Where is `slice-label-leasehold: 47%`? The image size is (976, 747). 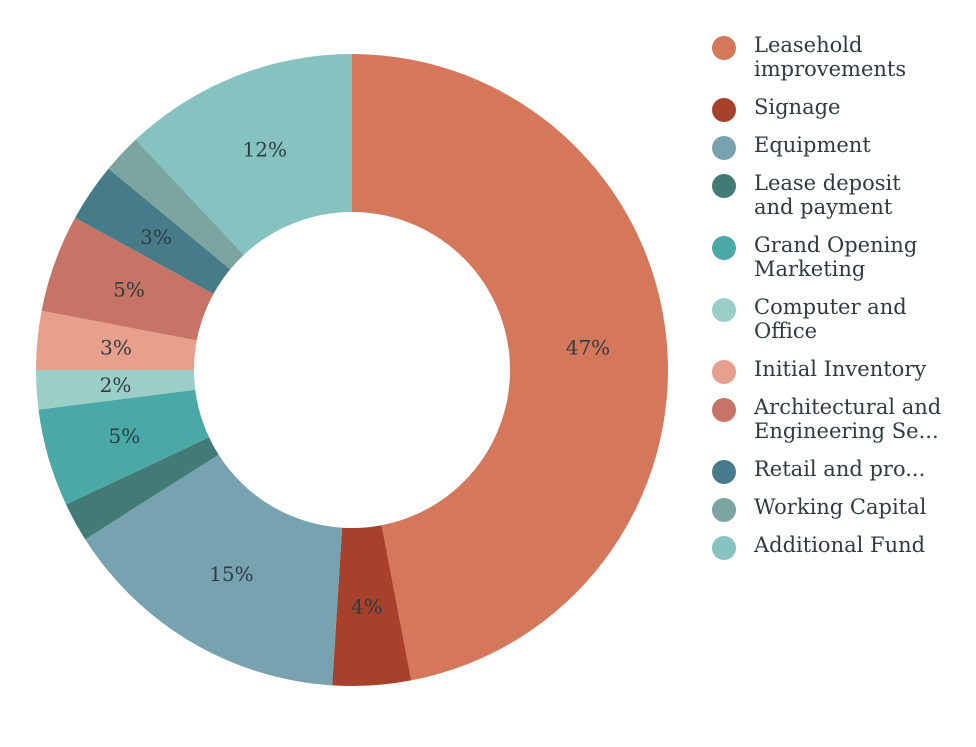 slice-label-leasehold: 47% is located at coordinates (588, 348).